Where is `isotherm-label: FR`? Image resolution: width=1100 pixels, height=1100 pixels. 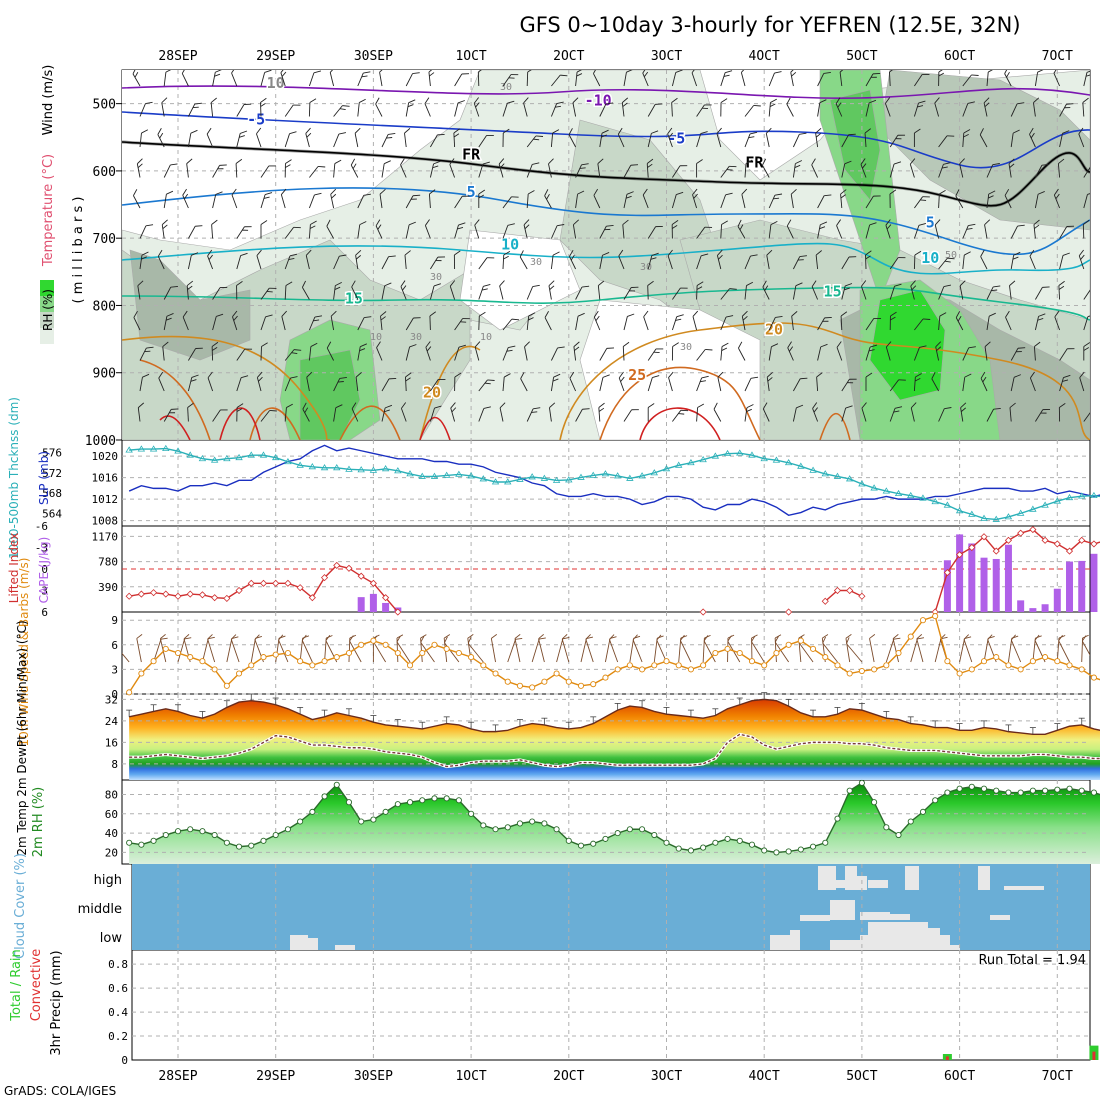 isotherm-label: FR is located at coordinates (754, 162).